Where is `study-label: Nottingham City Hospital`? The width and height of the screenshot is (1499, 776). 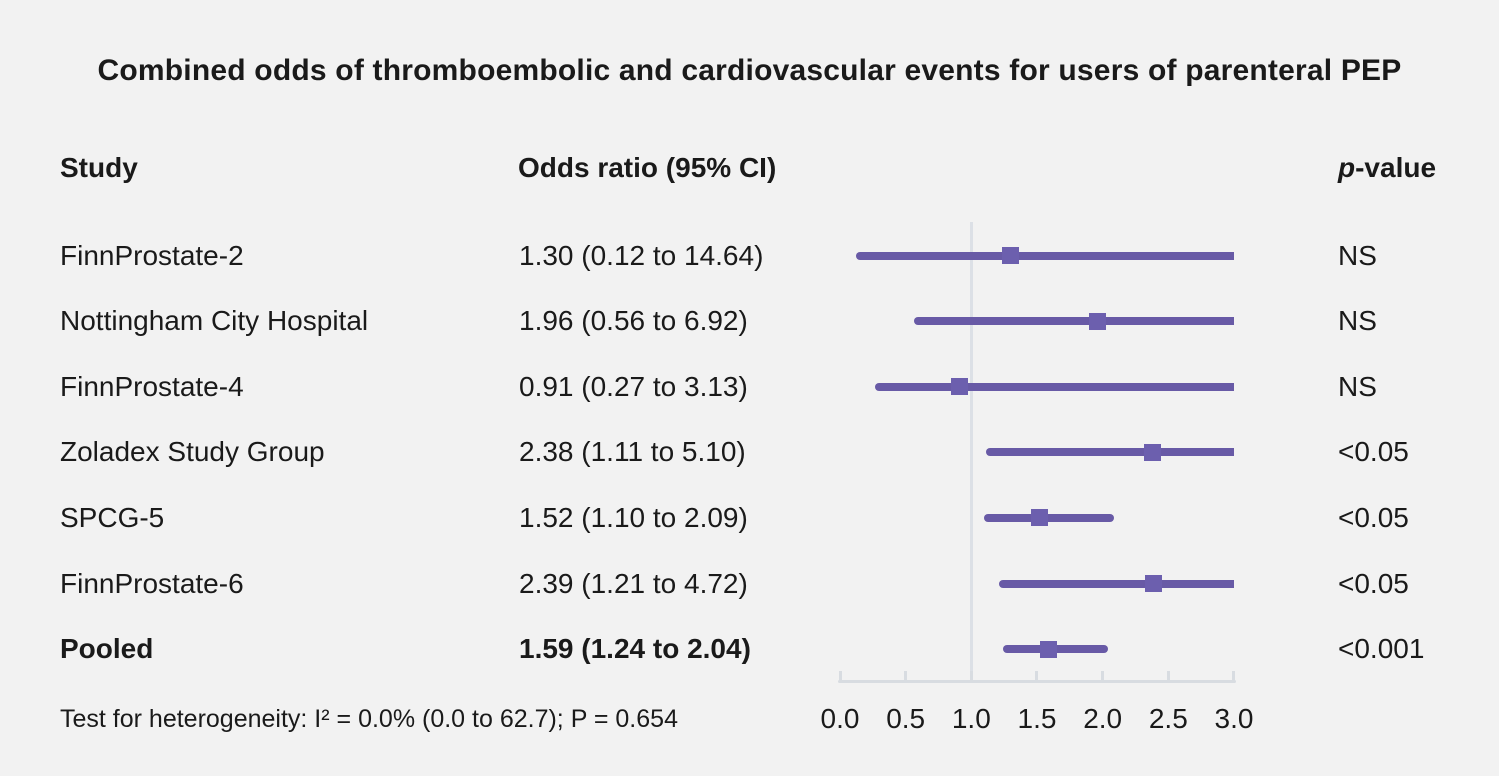
study-label: Nottingham City Hospital is located at coordinates (214, 321).